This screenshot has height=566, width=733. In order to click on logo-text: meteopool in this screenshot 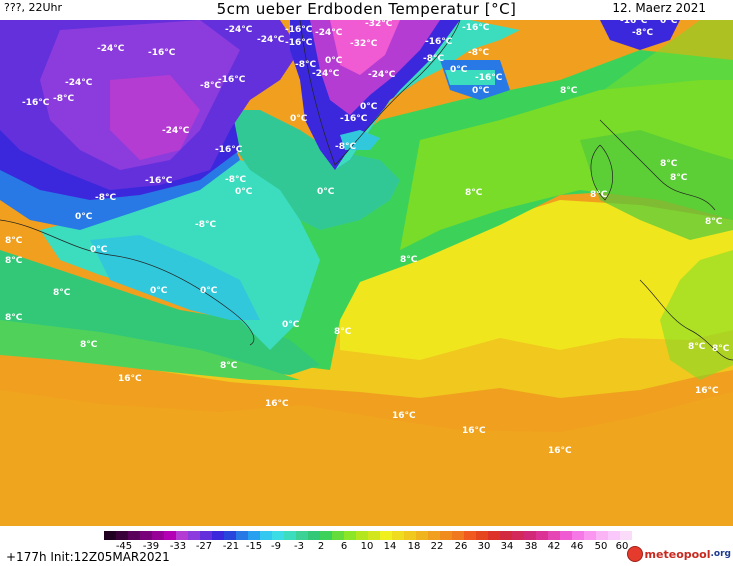, I will do `click(677, 554)`.